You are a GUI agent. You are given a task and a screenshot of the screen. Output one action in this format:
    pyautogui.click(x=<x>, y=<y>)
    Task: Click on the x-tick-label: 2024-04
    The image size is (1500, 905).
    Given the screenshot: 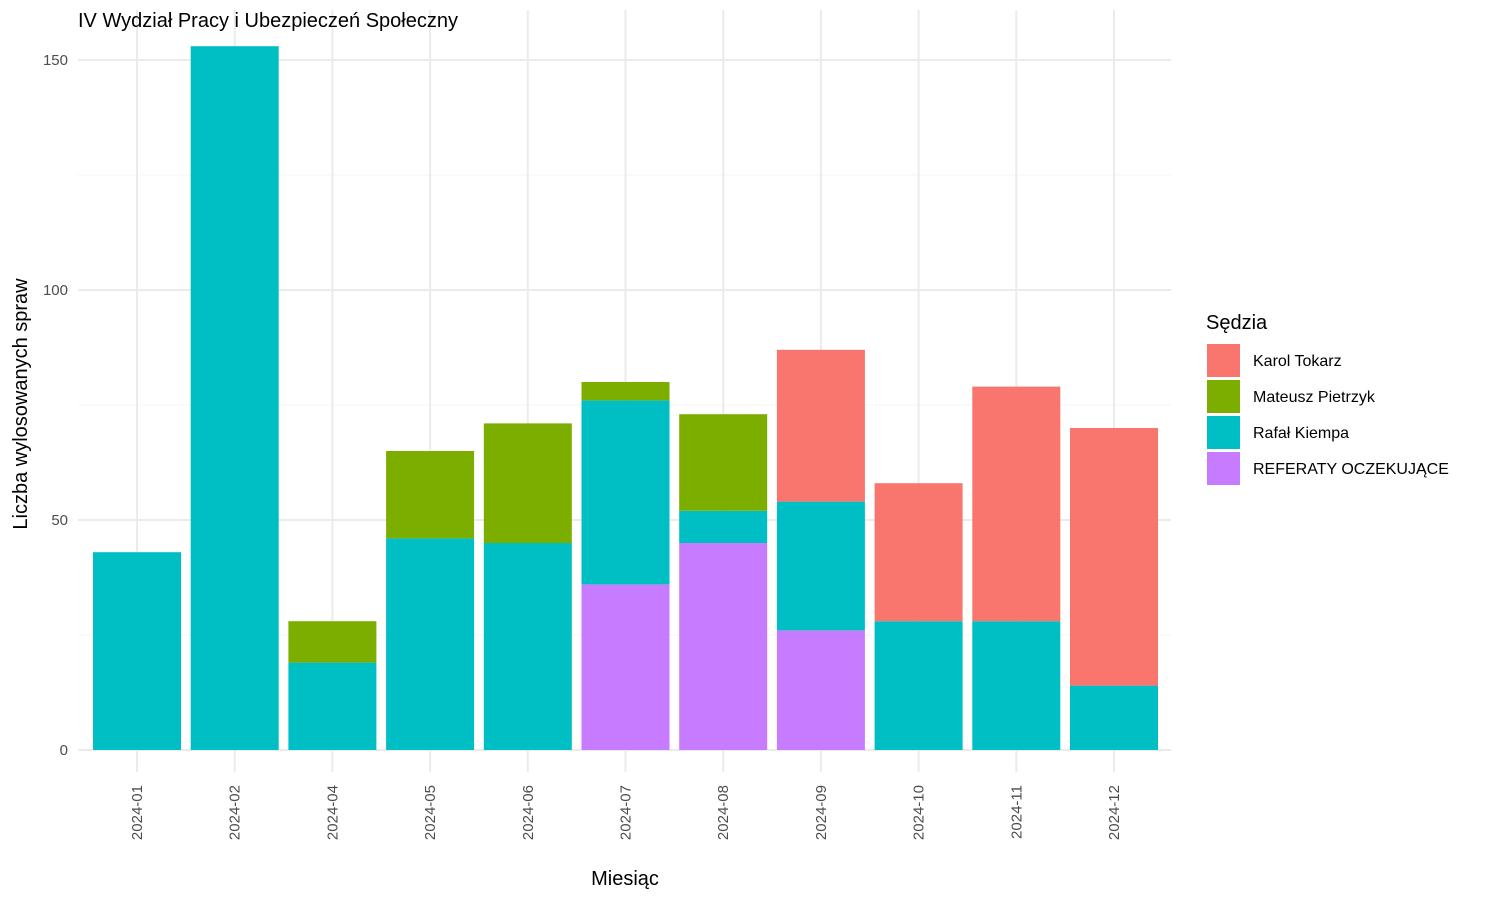 What is the action you would take?
    pyautogui.click(x=332, y=812)
    